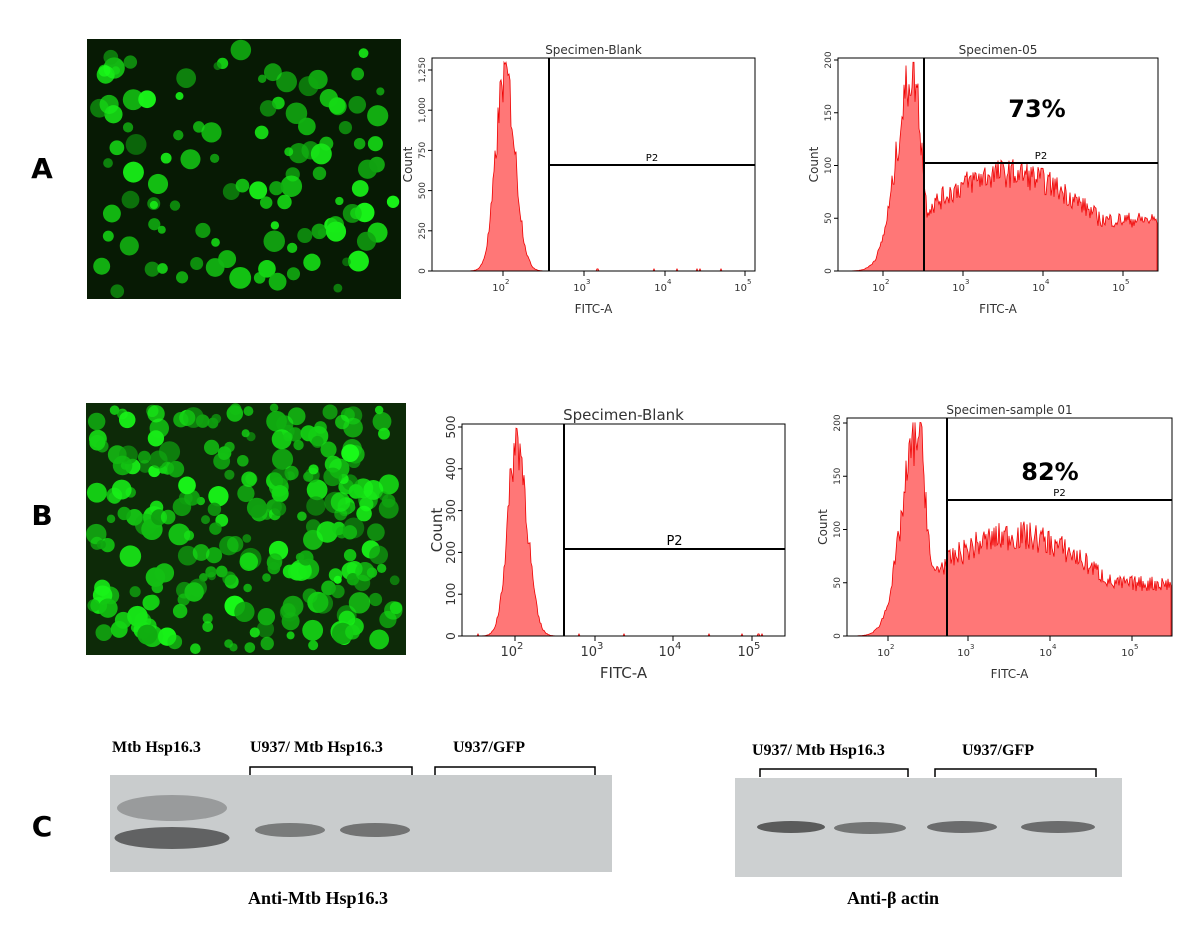  I want to click on lane-label: U937/ Mtb Hsp16.3, so click(818, 750).